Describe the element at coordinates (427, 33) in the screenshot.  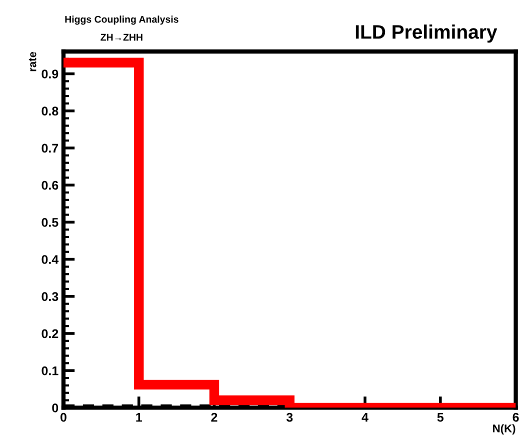
I see `text: ILD Preliminary` at that location.